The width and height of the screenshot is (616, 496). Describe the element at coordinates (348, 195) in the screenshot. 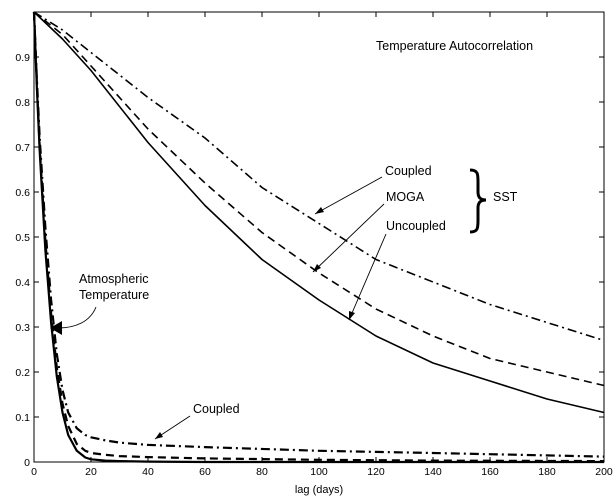

I see `arrow-sst-coupled` at that location.